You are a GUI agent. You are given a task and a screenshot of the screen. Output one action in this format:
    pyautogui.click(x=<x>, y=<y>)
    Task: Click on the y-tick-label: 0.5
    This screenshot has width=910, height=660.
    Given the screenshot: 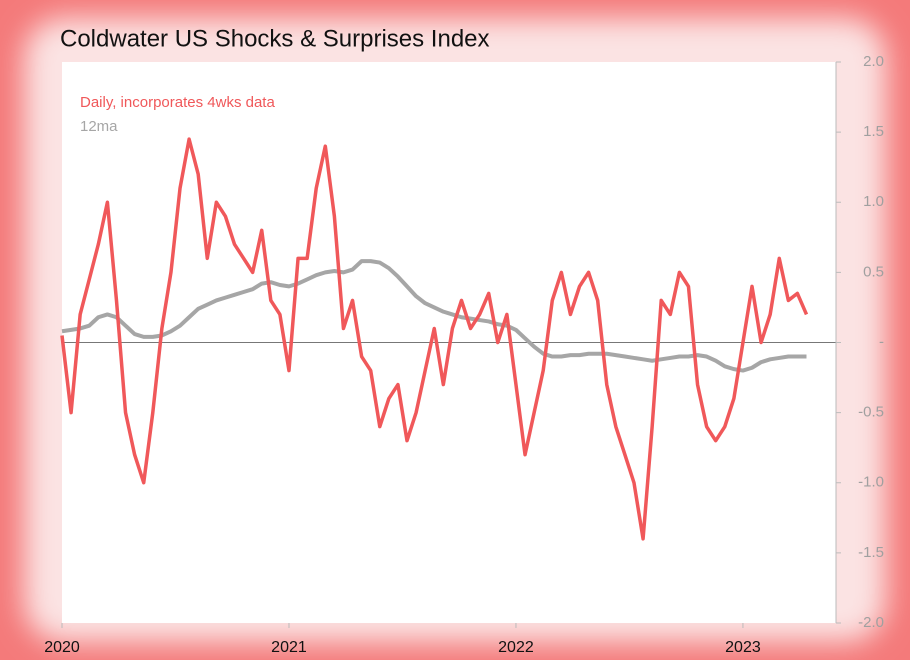 What is the action you would take?
    pyautogui.click(x=873, y=271)
    